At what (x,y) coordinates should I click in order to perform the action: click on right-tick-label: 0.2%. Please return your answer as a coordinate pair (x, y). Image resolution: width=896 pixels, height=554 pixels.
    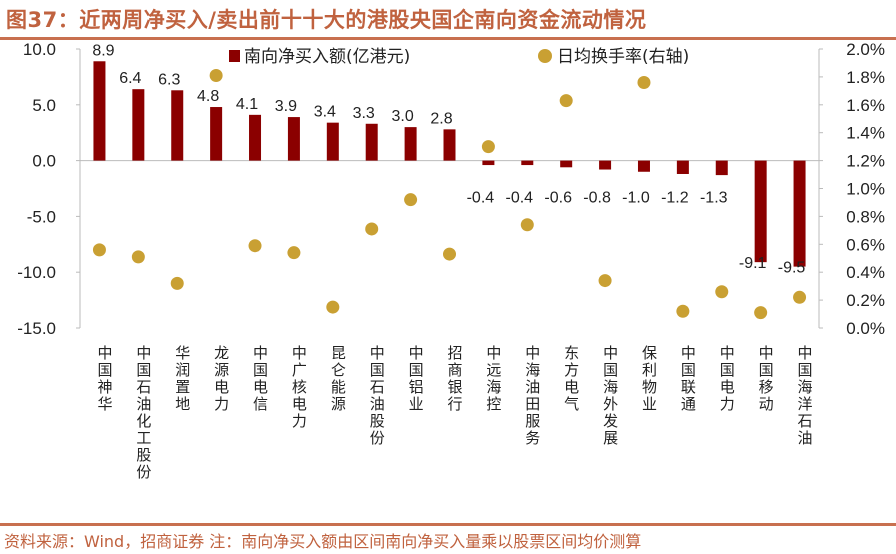
    Looking at the image, I should click on (865, 300).